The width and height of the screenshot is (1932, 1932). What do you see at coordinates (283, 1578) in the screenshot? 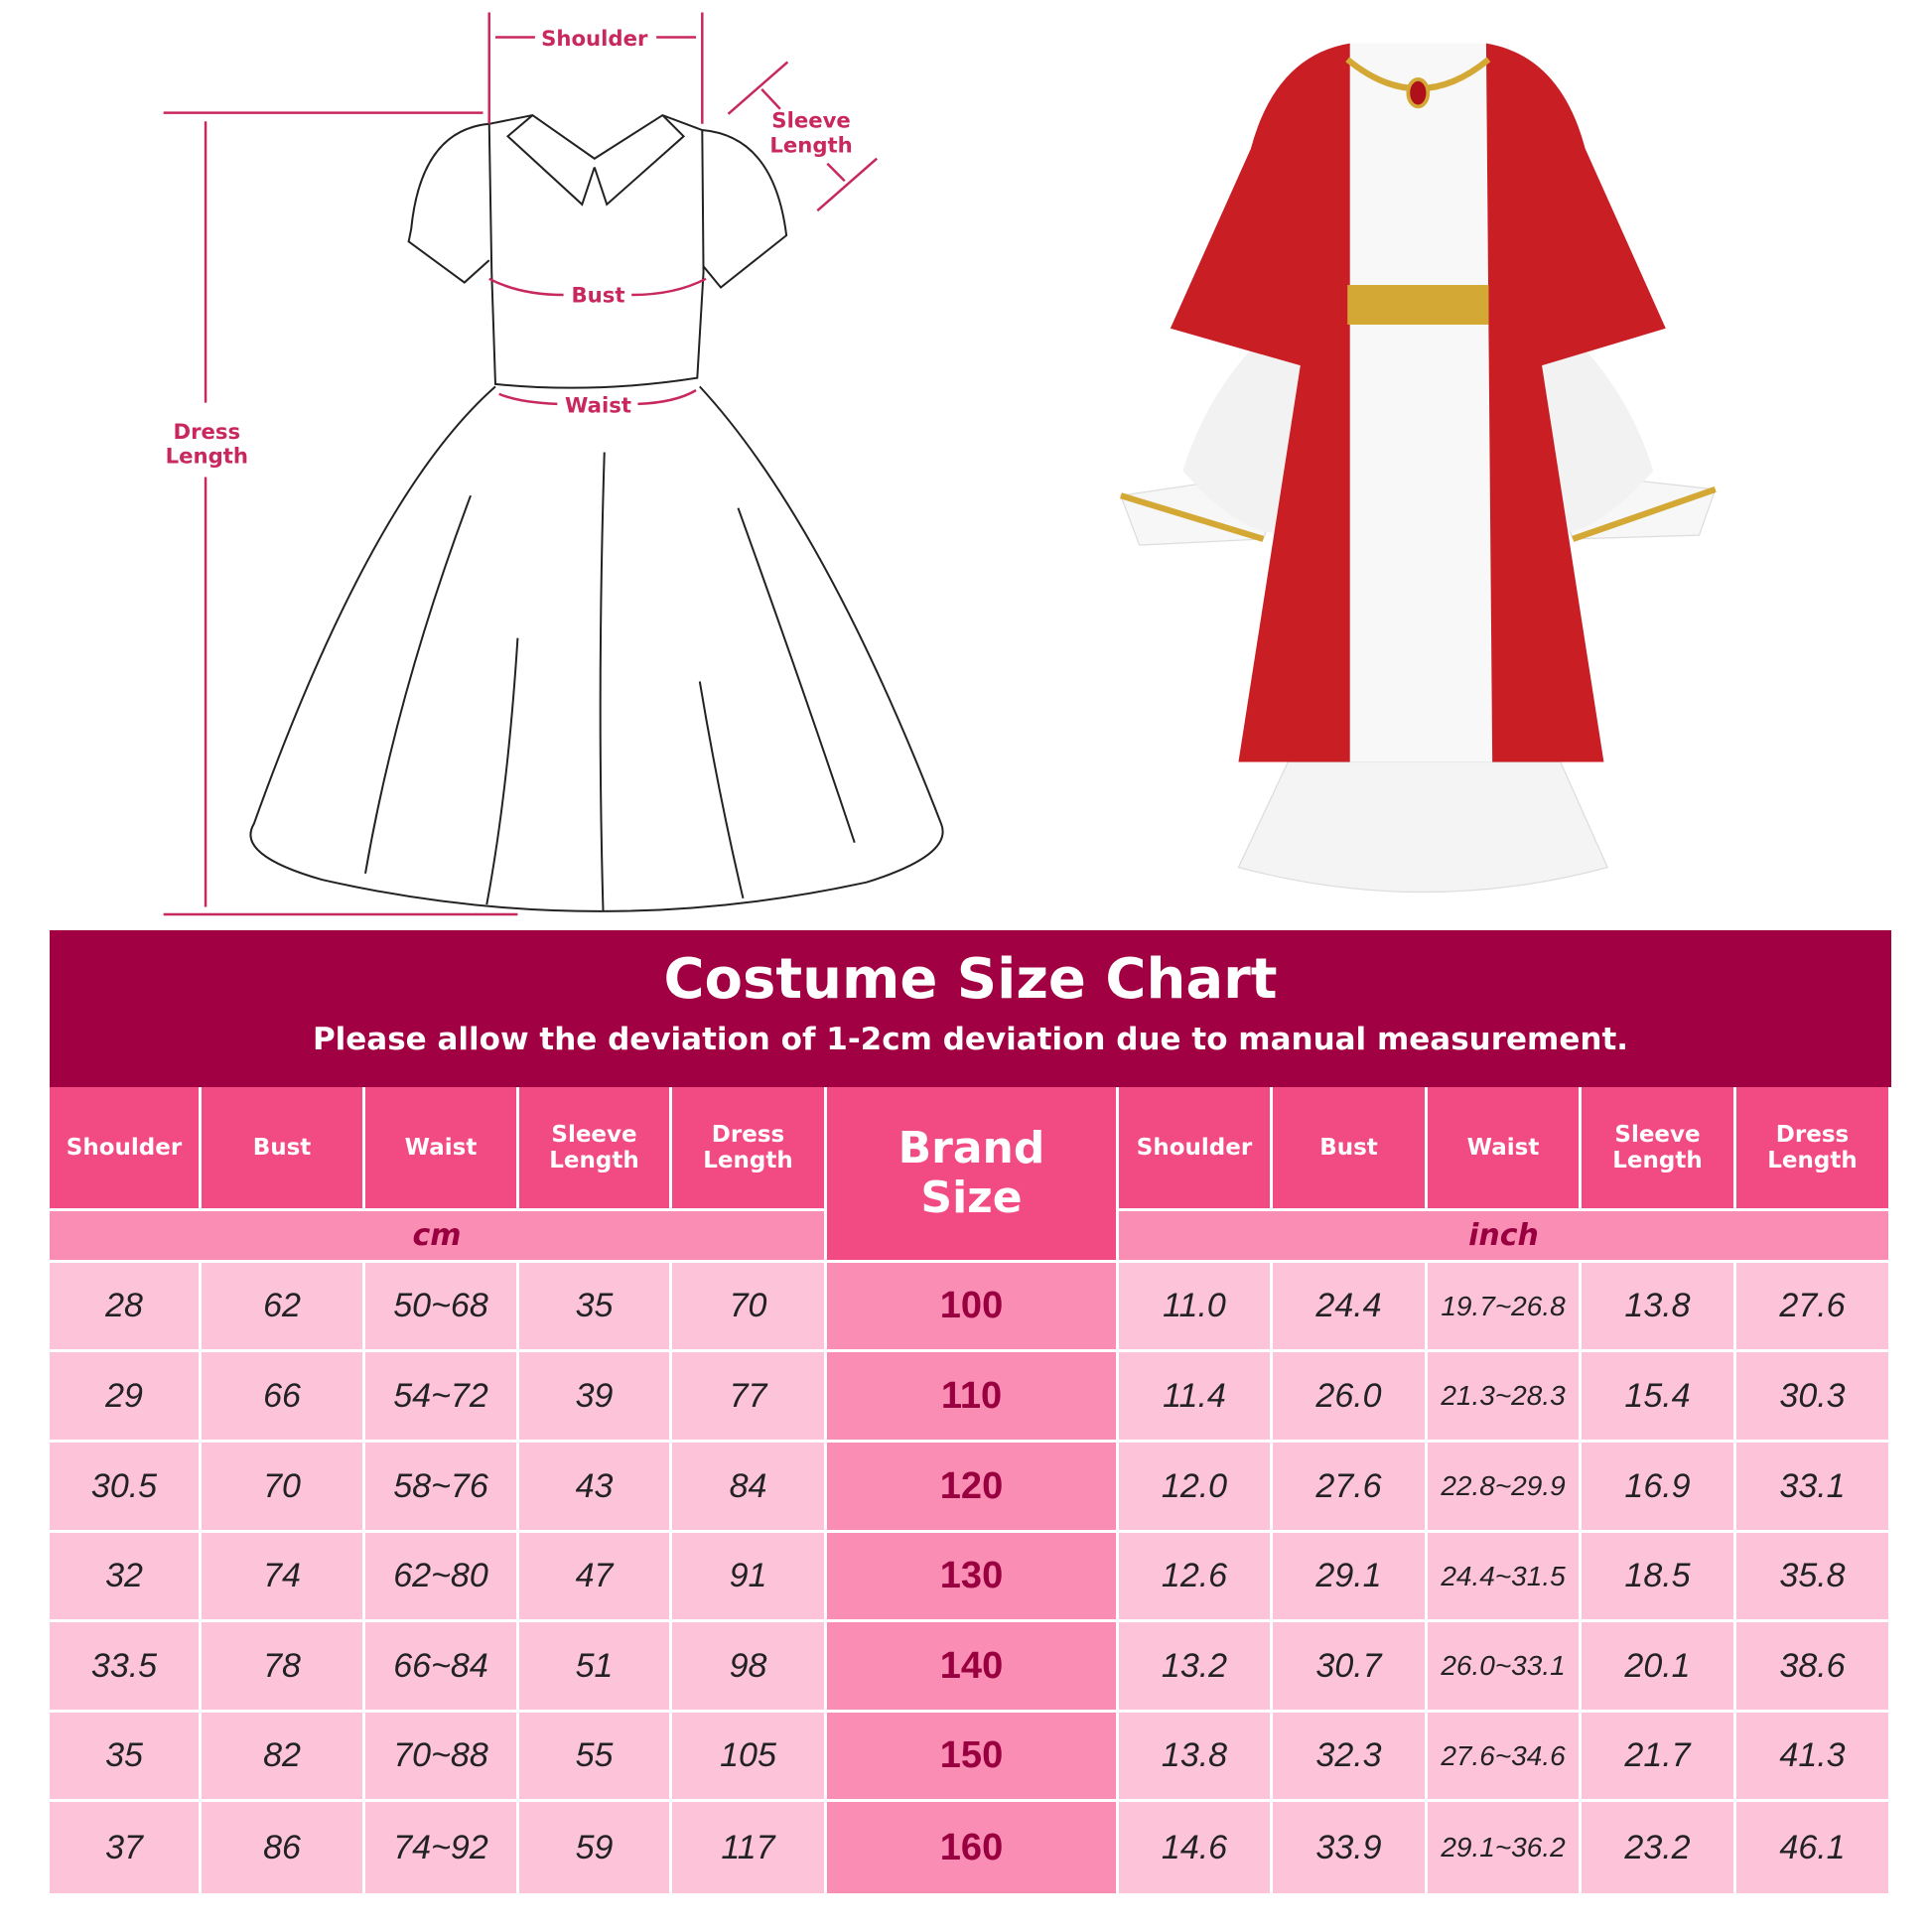
I see `cell-cm-bust: 74` at bounding box center [283, 1578].